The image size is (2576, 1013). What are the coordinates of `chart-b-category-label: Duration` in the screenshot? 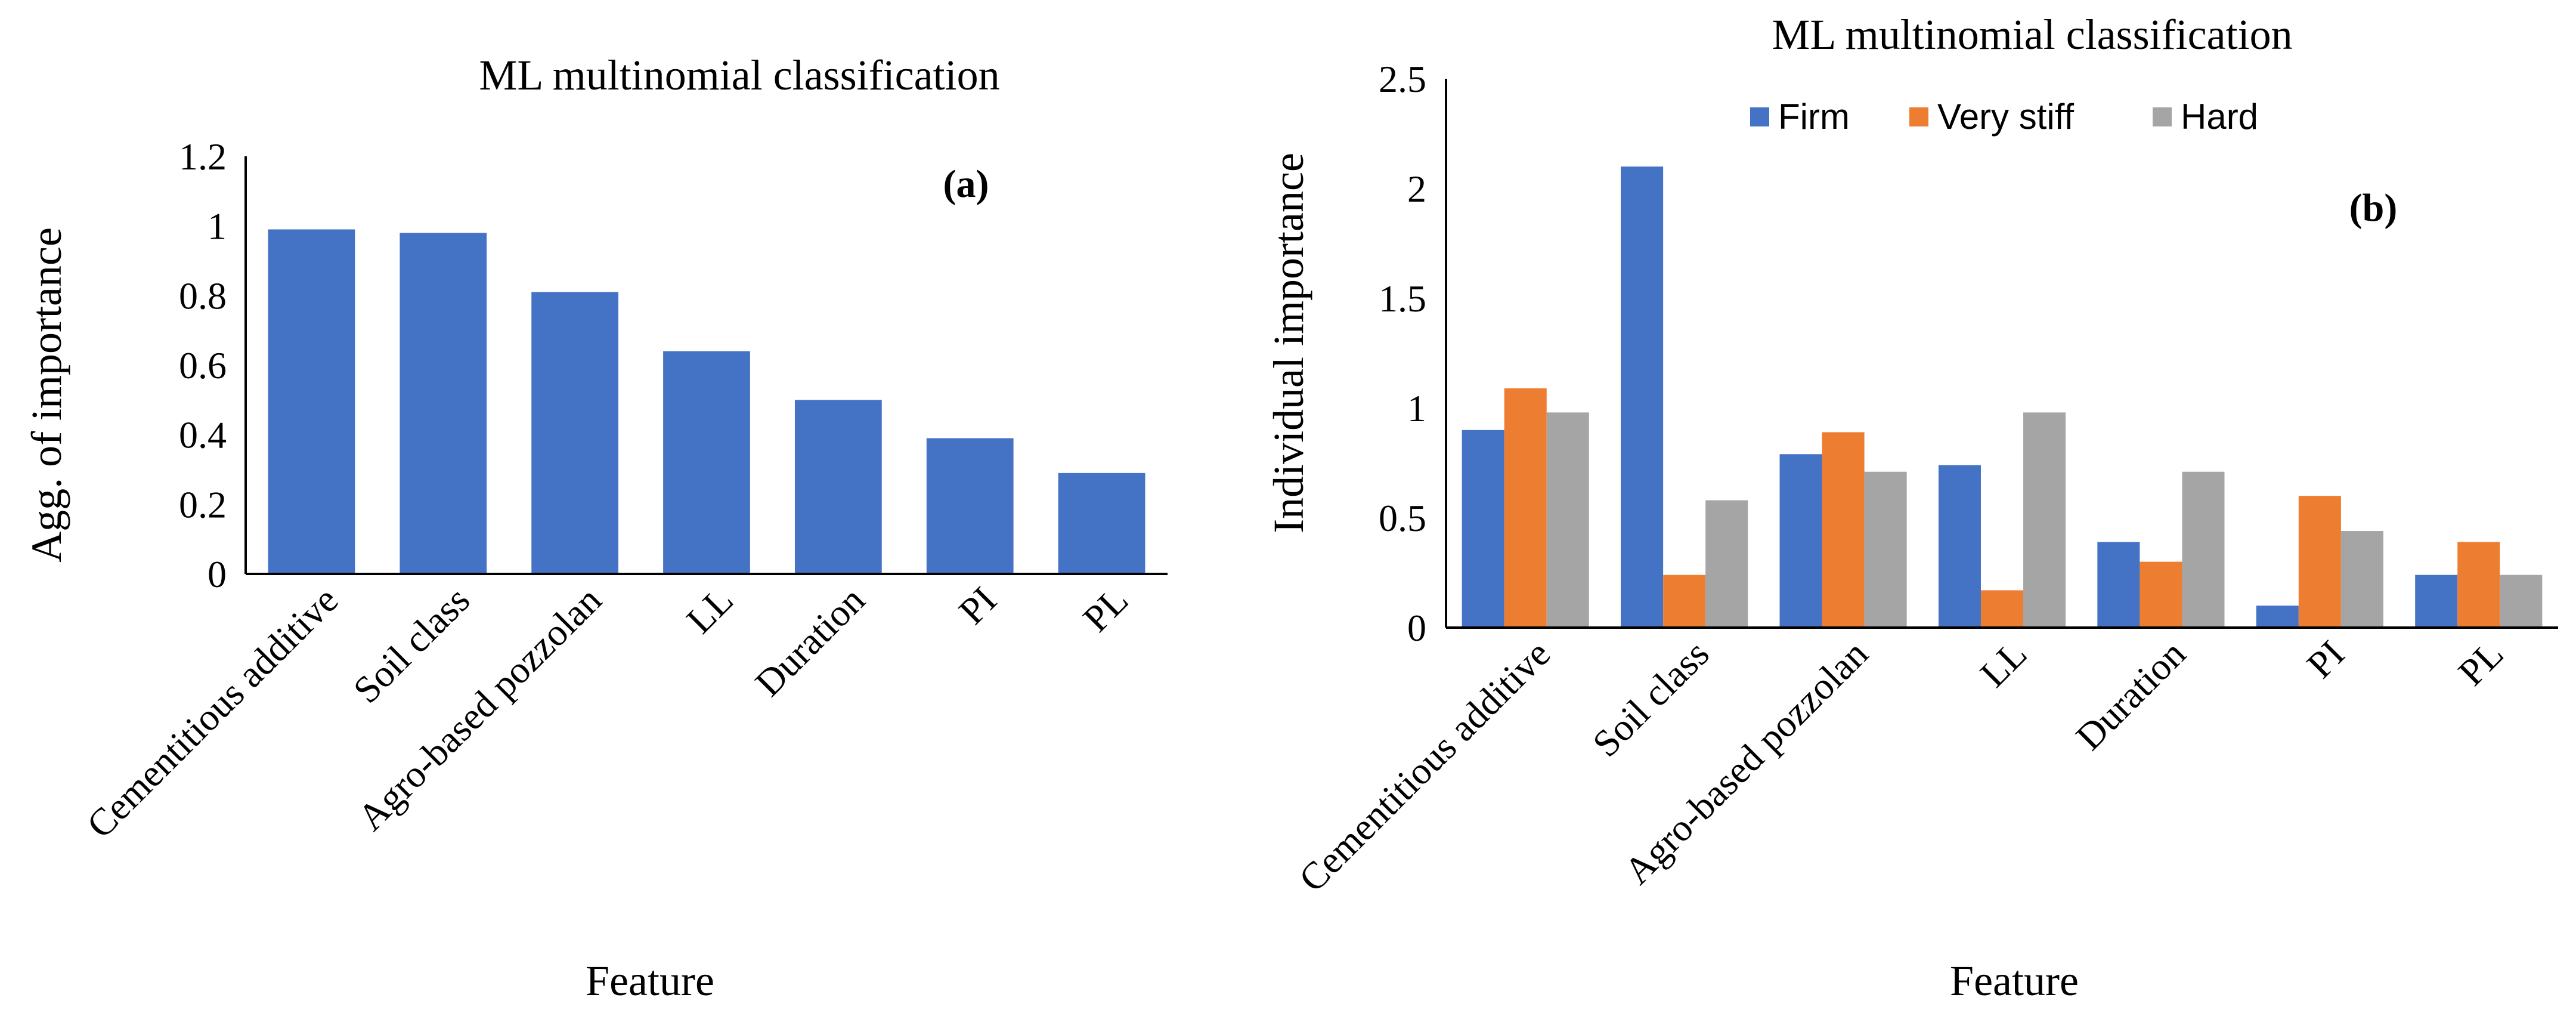 It's located at (2131, 695).